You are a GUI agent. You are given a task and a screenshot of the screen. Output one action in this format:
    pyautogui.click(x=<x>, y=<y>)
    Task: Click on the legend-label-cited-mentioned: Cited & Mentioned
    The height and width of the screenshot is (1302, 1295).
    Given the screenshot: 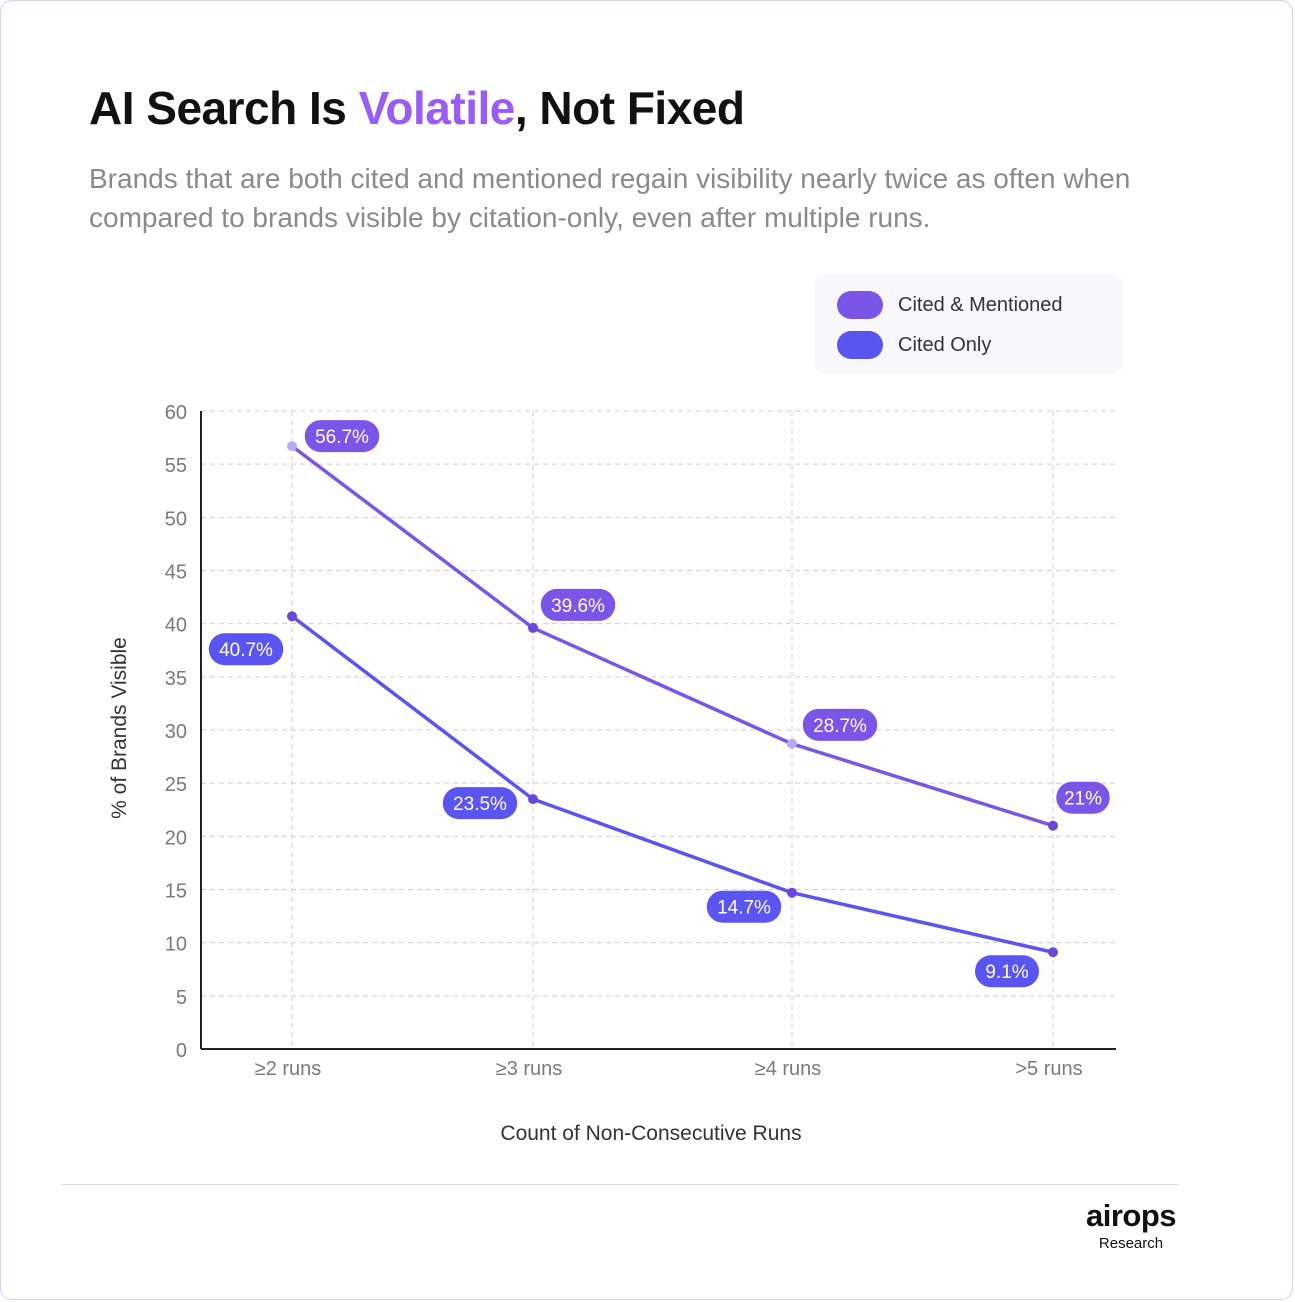 What is the action you would take?
    pyautogui.click(x=980, y=304)
    